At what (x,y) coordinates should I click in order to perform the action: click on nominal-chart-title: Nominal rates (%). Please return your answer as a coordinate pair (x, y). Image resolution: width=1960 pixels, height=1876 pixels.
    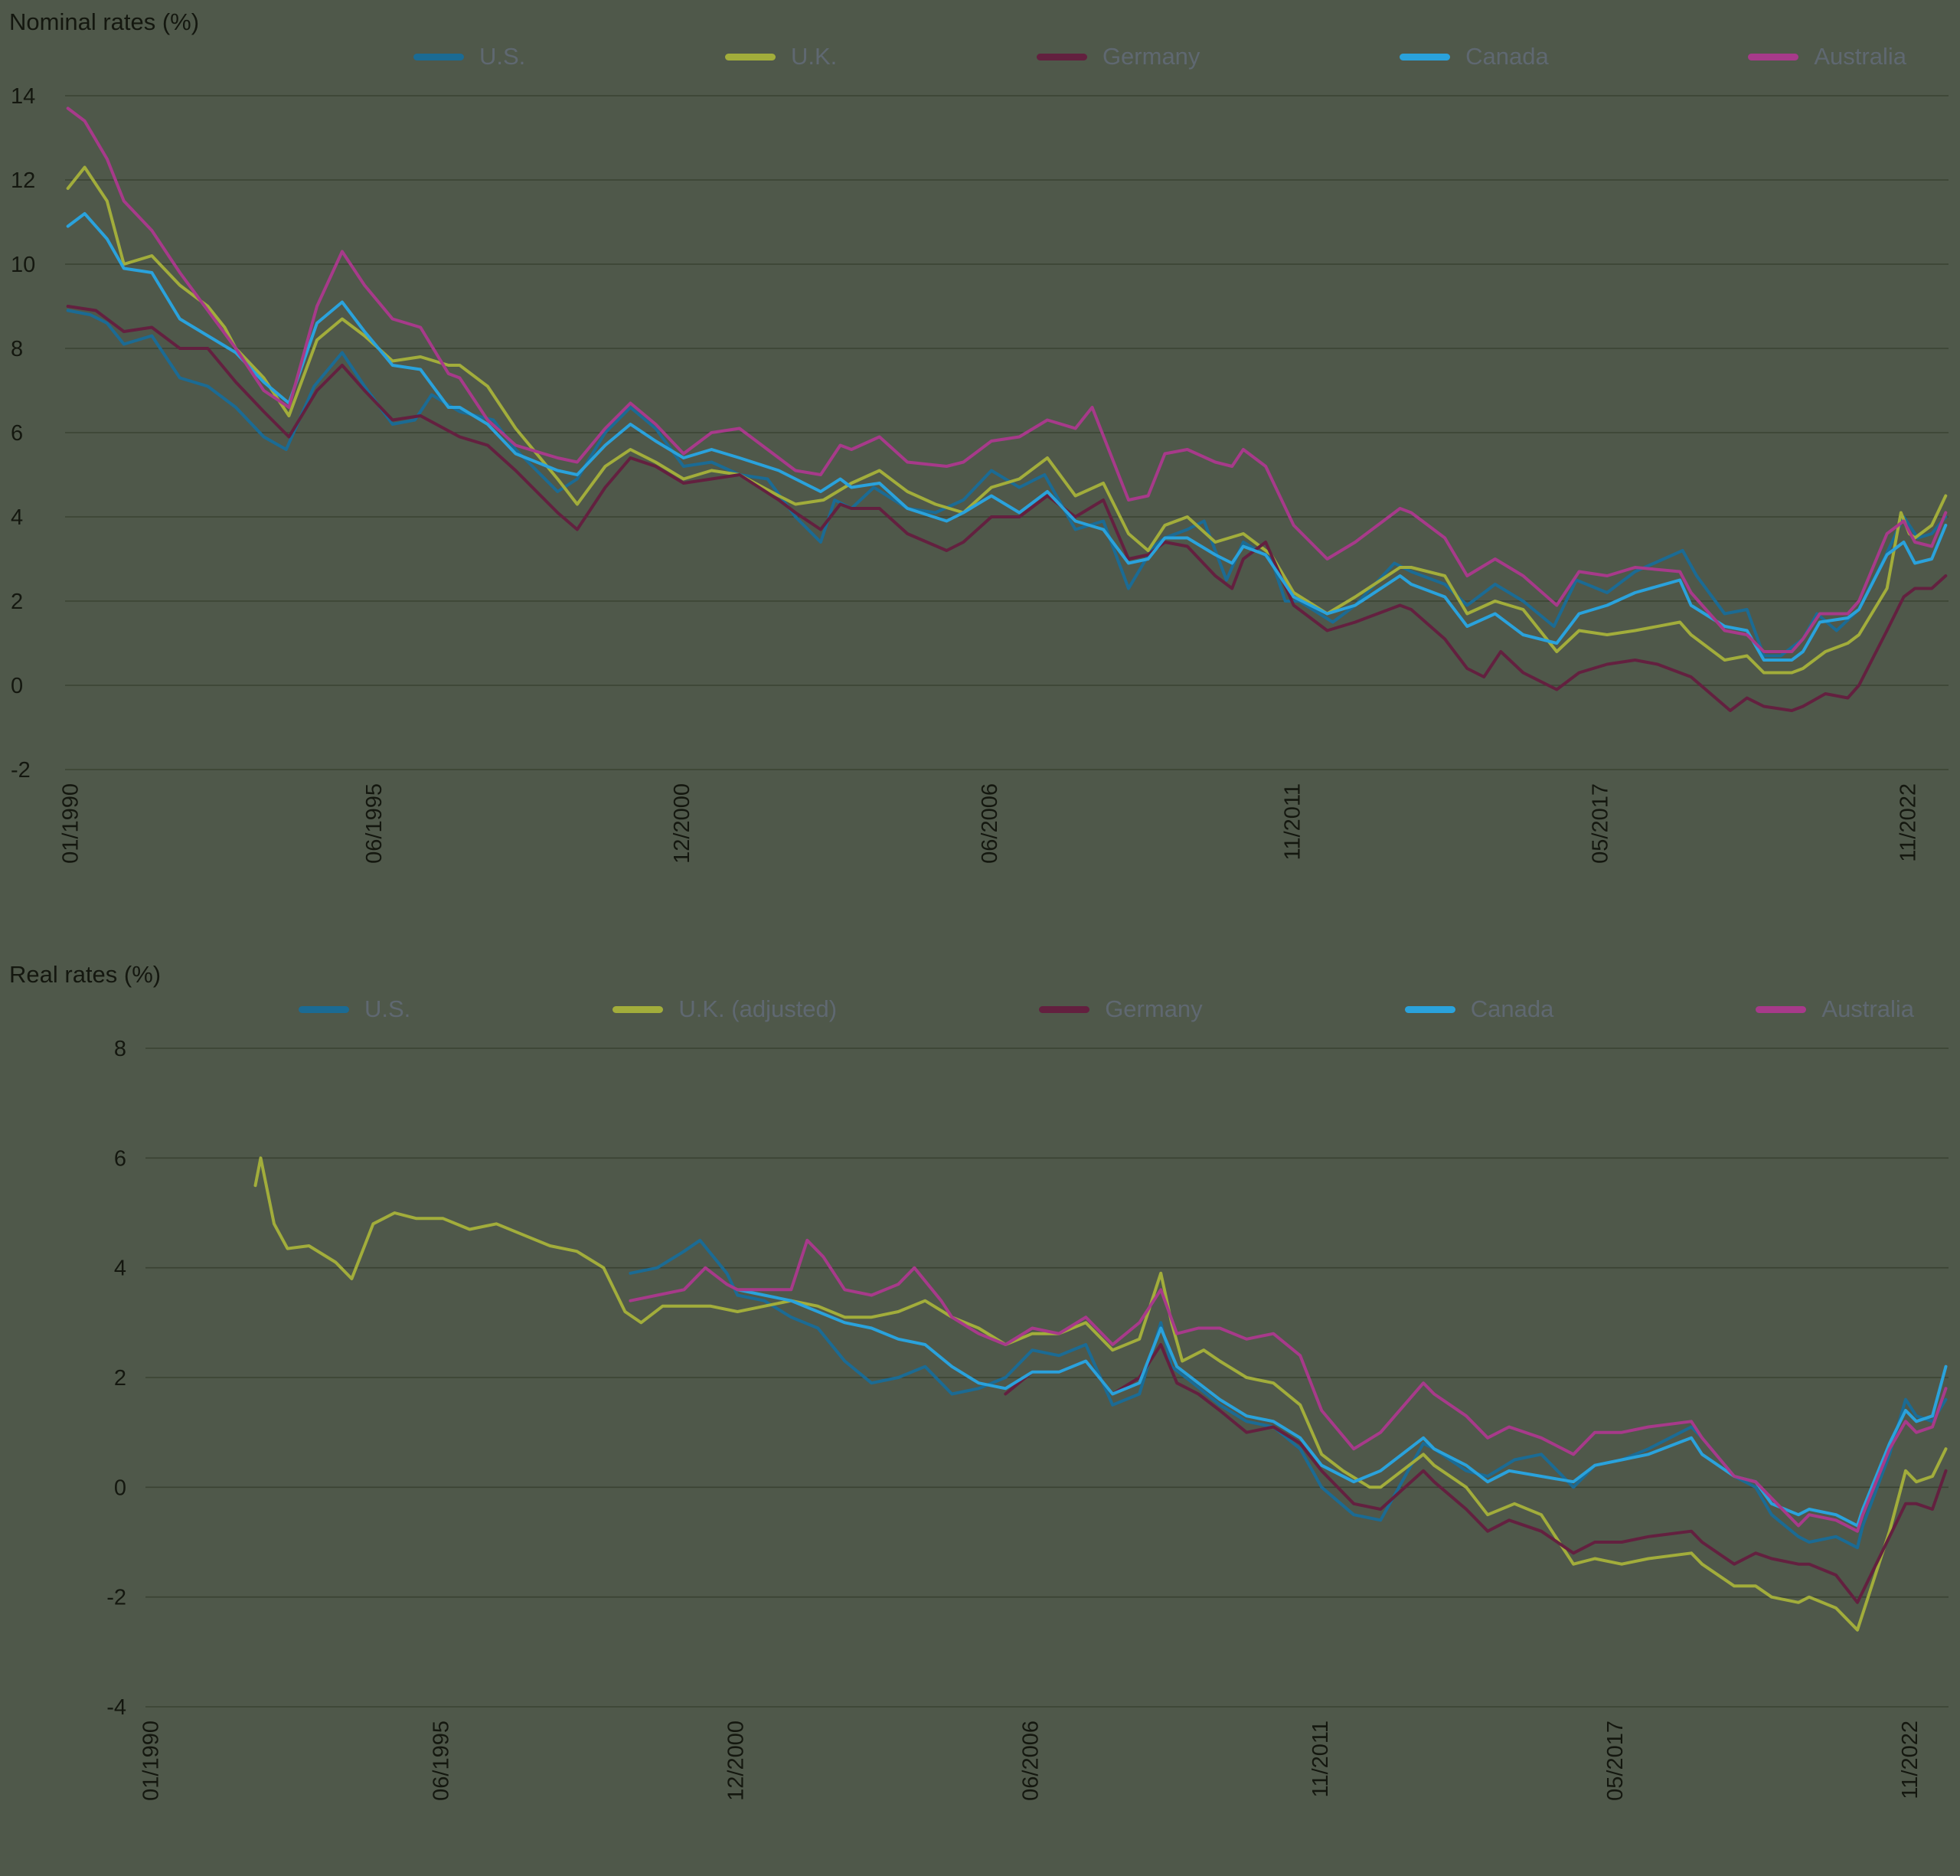
    Looking at the image, I should click on (104, 21).